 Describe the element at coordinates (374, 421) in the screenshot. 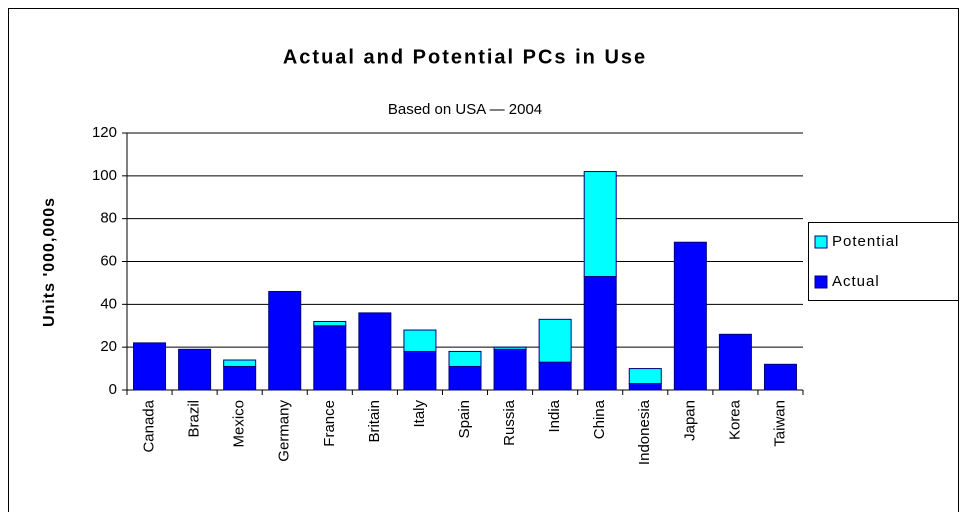

I see `x-tick-label: Britain` at that location.